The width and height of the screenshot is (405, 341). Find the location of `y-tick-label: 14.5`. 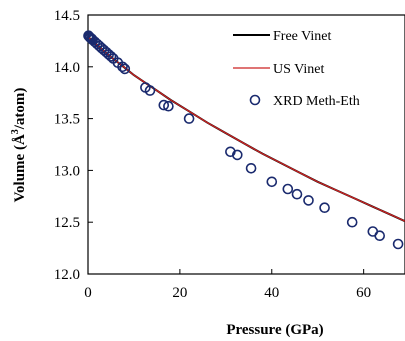

y-tick-label: 14.5 is located at coordinates (67, 16).